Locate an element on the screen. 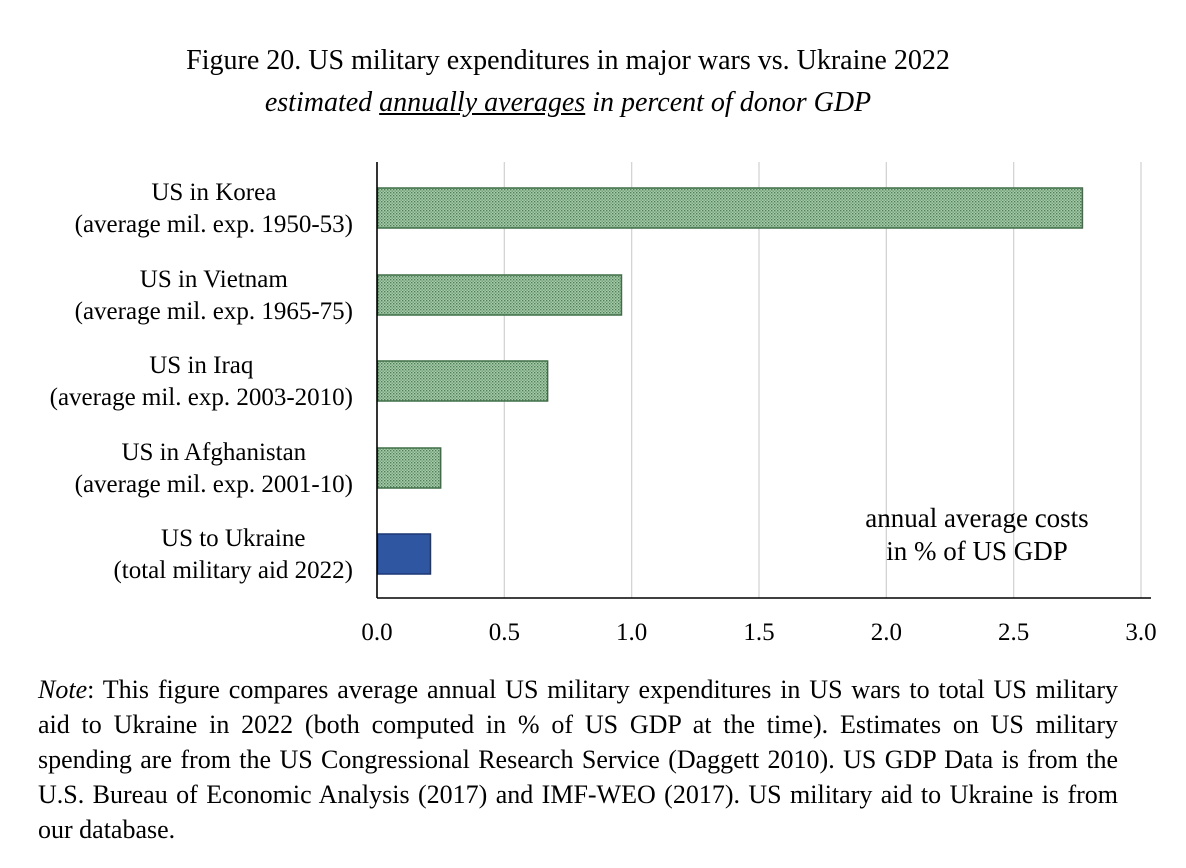 This screenshot has width=1186, height=868. x-tick-label: 3.0 is located at coordinates (1140, 632).